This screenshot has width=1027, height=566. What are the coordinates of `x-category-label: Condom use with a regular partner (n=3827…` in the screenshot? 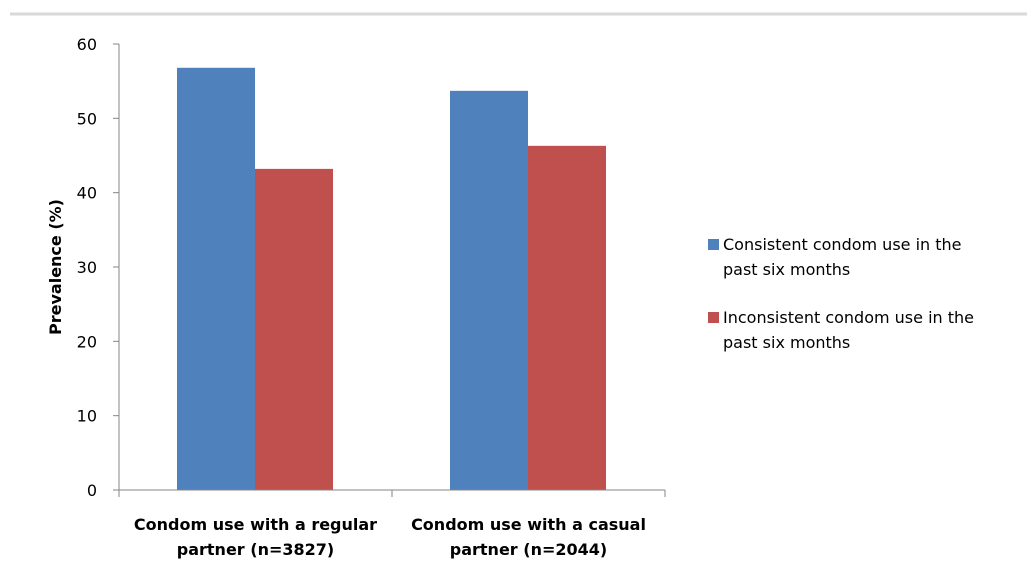 It's located at (255, 537).